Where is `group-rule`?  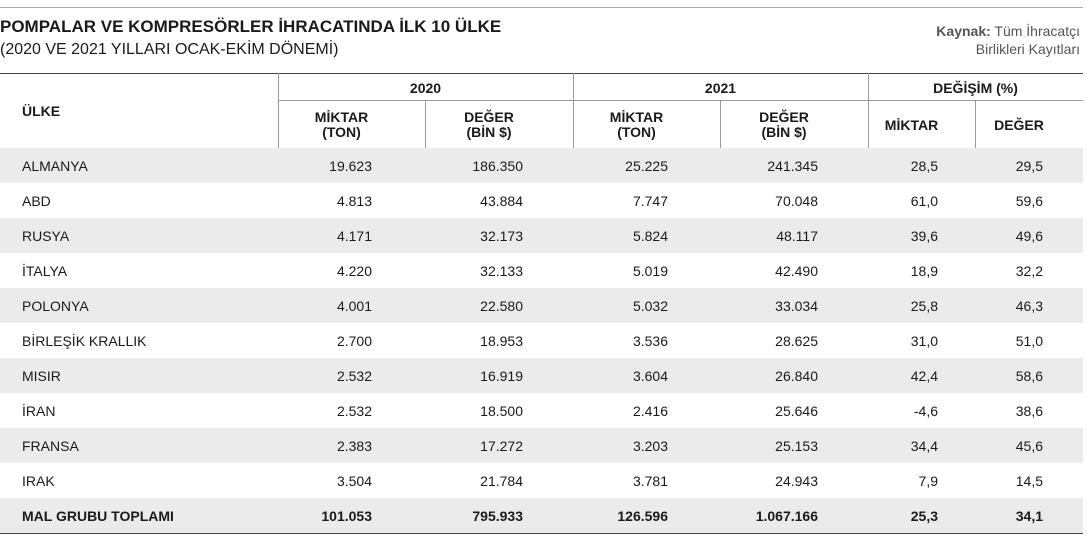
group-rule is located at coordinates (680, 100).